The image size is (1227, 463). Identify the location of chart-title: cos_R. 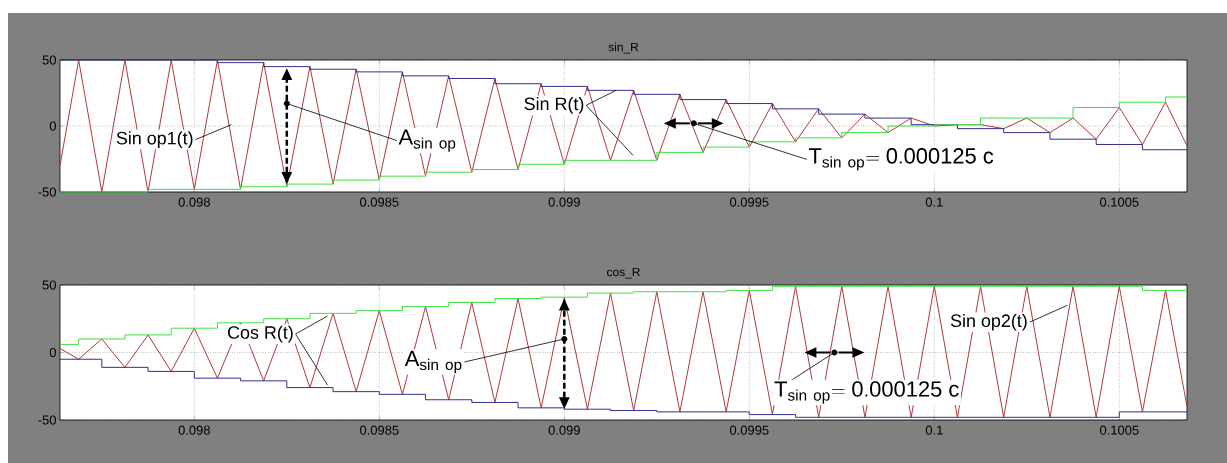
(623, 273).